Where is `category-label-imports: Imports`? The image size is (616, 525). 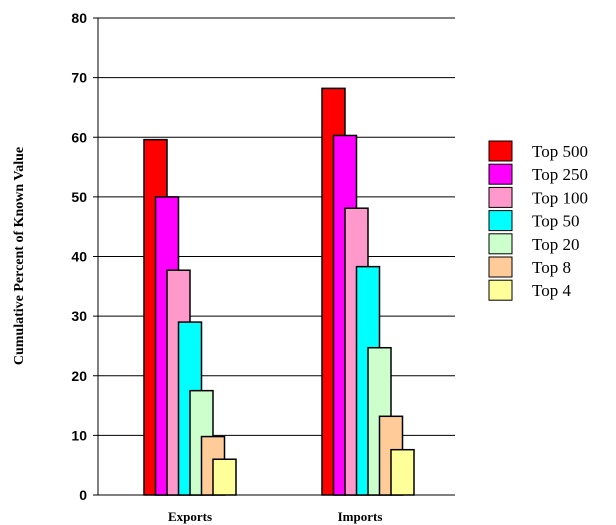 category-label-imports: Imports is located at coordinates (360, 516).